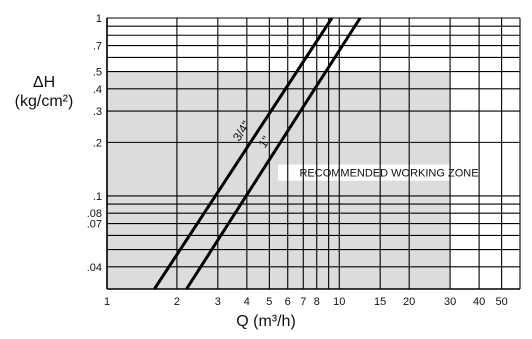 The width and height of the screenshot is (532, 339). I want to click on y-axis-label: ΔH (kg/cm²), so click(44, 92).